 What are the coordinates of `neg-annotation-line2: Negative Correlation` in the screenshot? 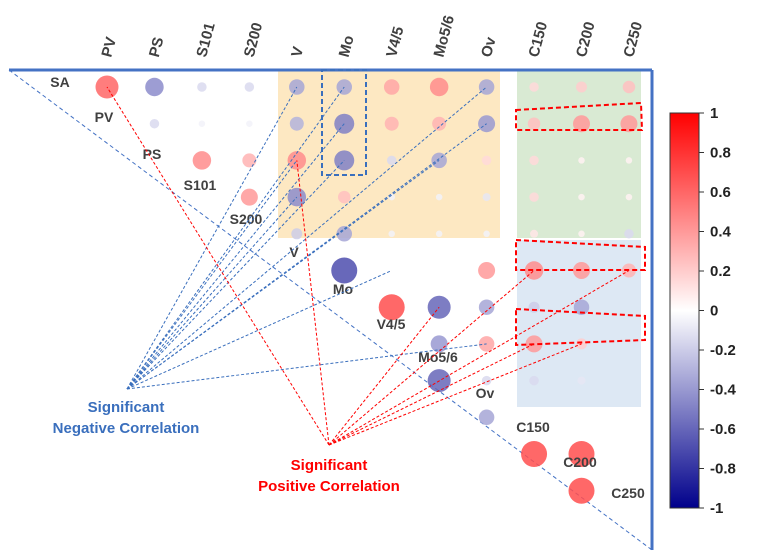 It's located at (126, 428).